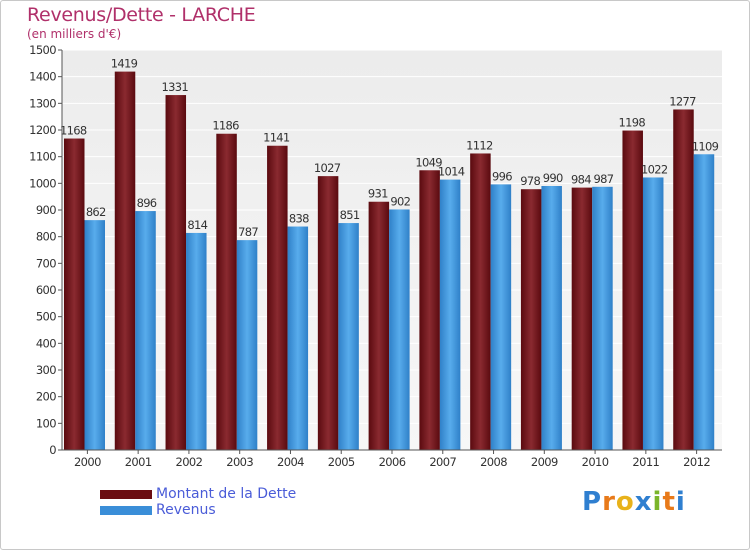 This screenshot has height=550, width=750. Describe the element at coordinates (197, 225) in the screenshot. I see `data-label: 814` at that location.